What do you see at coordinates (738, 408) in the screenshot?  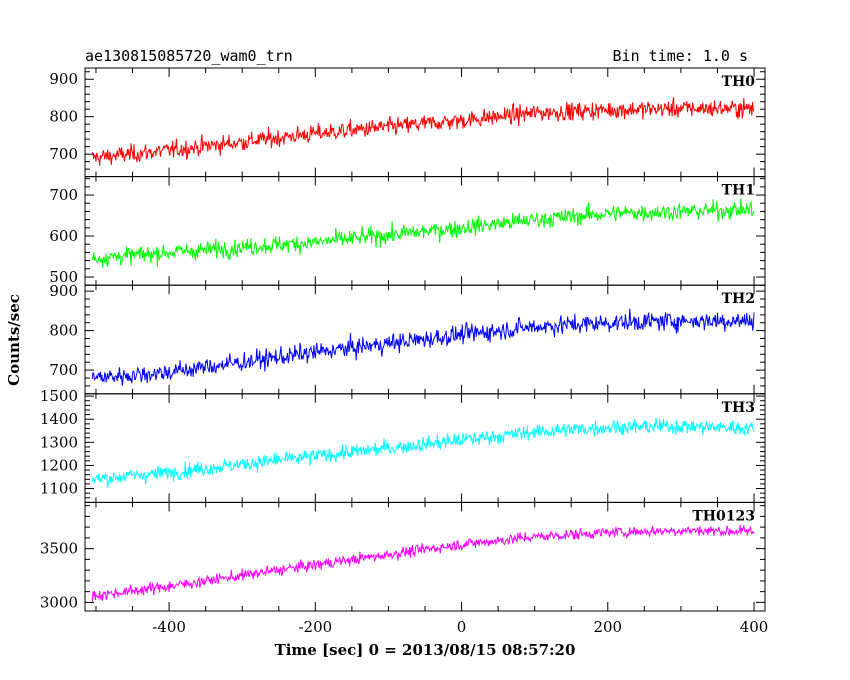 I see `panel-label-th3: TH3` at bounding box center [738, 408].